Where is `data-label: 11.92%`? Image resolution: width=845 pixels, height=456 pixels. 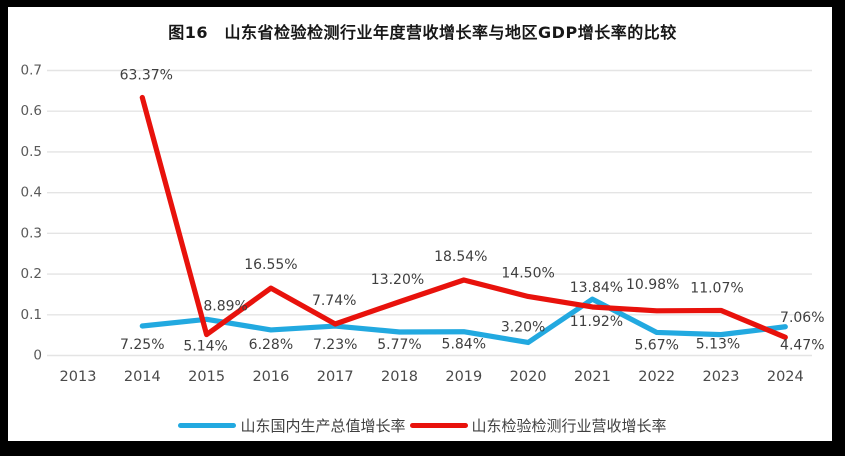 data-label: 11.92% is located at coordinates (596, 322).